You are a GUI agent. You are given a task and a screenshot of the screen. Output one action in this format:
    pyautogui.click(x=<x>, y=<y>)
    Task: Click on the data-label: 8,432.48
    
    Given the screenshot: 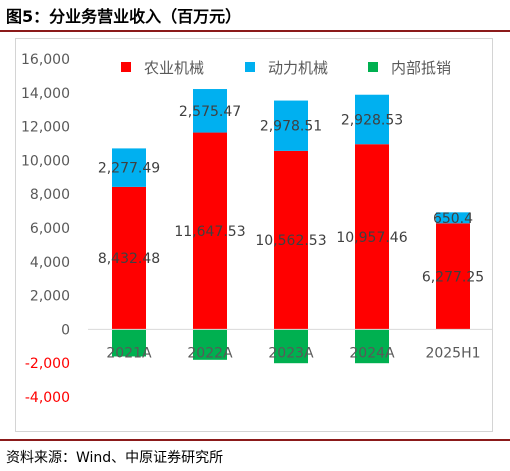 What is the action you would take?
    pyautogui.click(x=129, y=259)
    